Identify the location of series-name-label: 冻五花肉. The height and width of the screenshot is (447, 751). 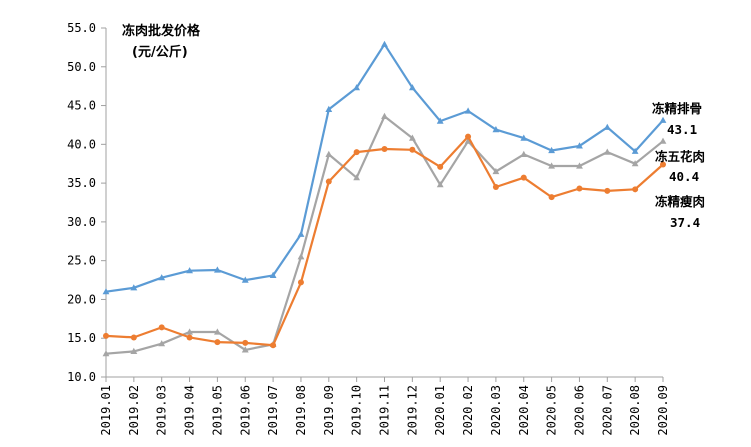
(680, 156).